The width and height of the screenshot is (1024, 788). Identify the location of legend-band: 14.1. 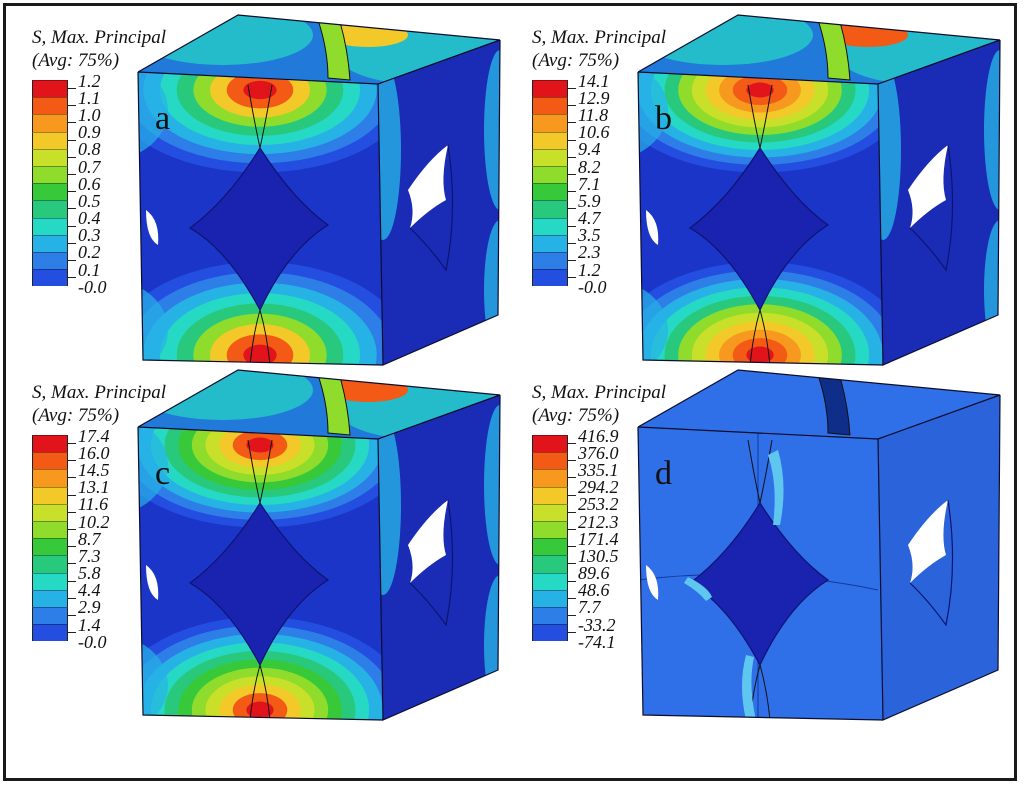
(599, 85).